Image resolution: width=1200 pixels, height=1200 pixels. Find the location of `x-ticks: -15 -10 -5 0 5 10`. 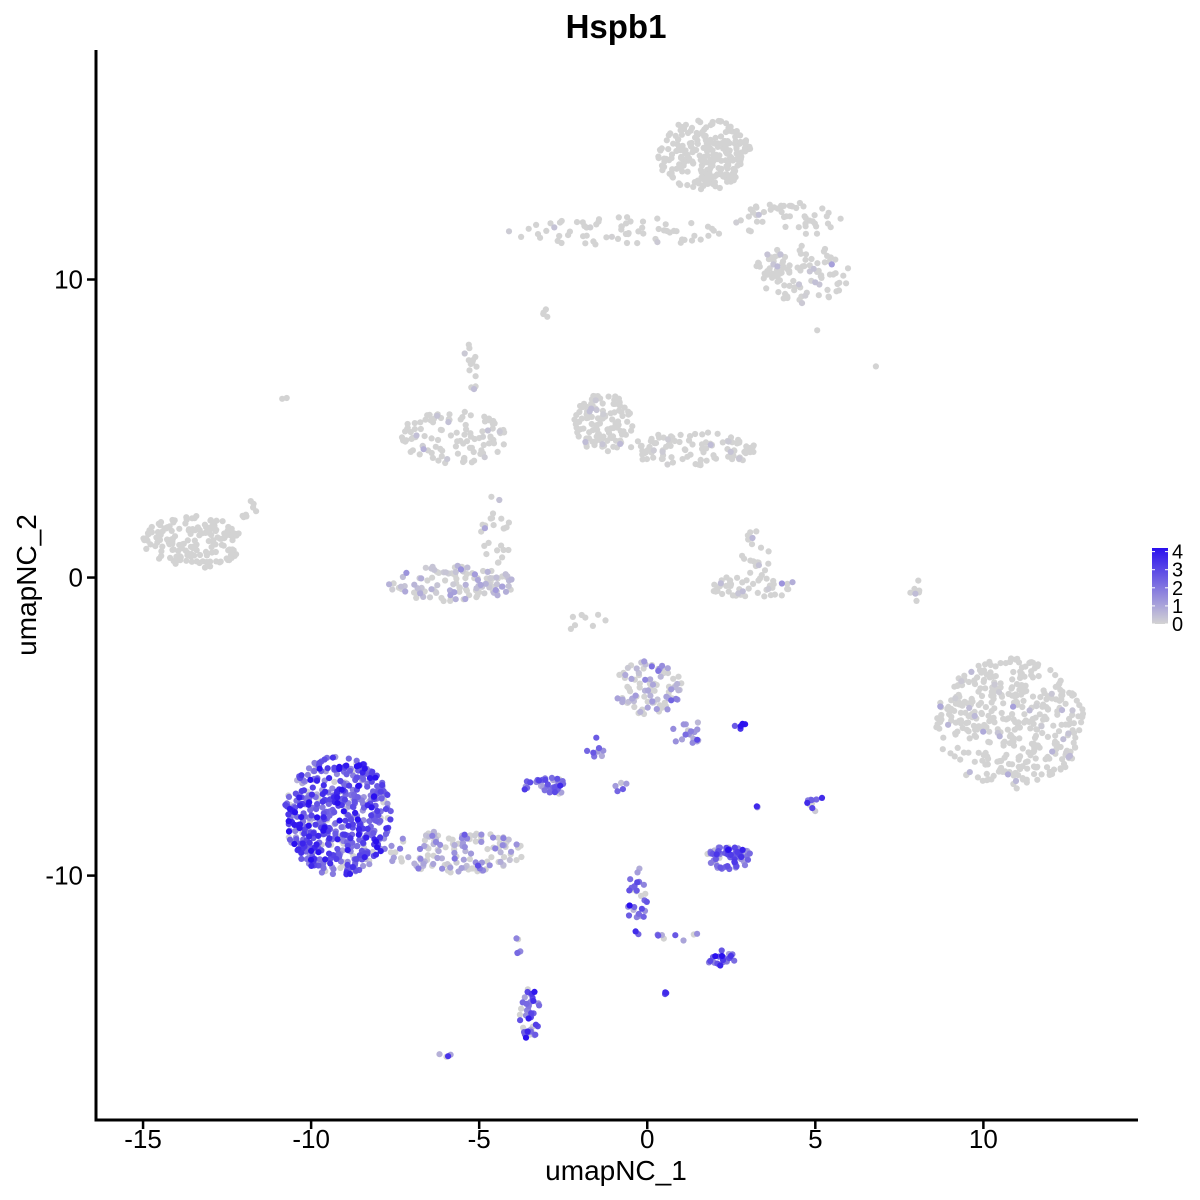

x-ticks: -15 -10 -5 0 5 10 is located at coordinates (561, 1137).